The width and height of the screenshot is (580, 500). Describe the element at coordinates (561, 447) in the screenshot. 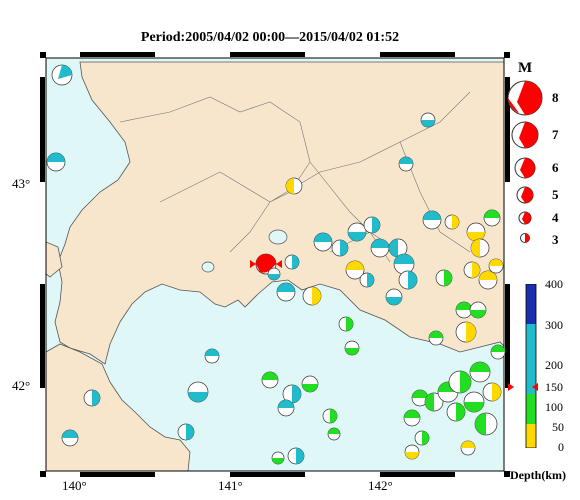

I see `depth-tick-0: 0` at that location.